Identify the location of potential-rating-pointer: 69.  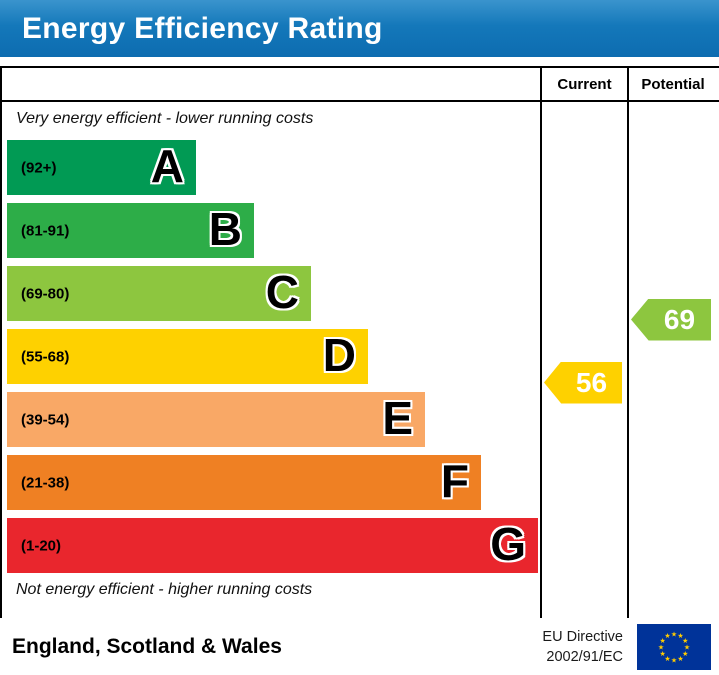
(671, 319).